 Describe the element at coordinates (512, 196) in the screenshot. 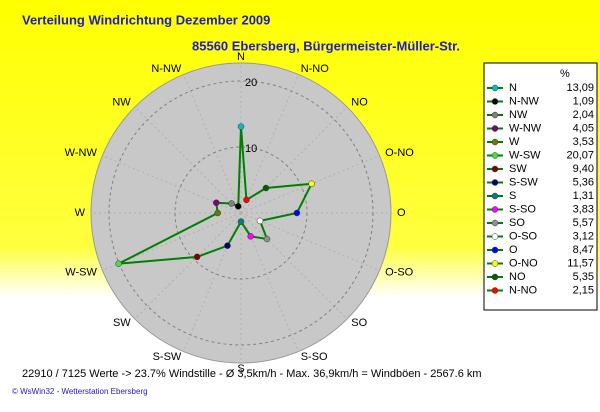

I see `legend-label: S` at that location.